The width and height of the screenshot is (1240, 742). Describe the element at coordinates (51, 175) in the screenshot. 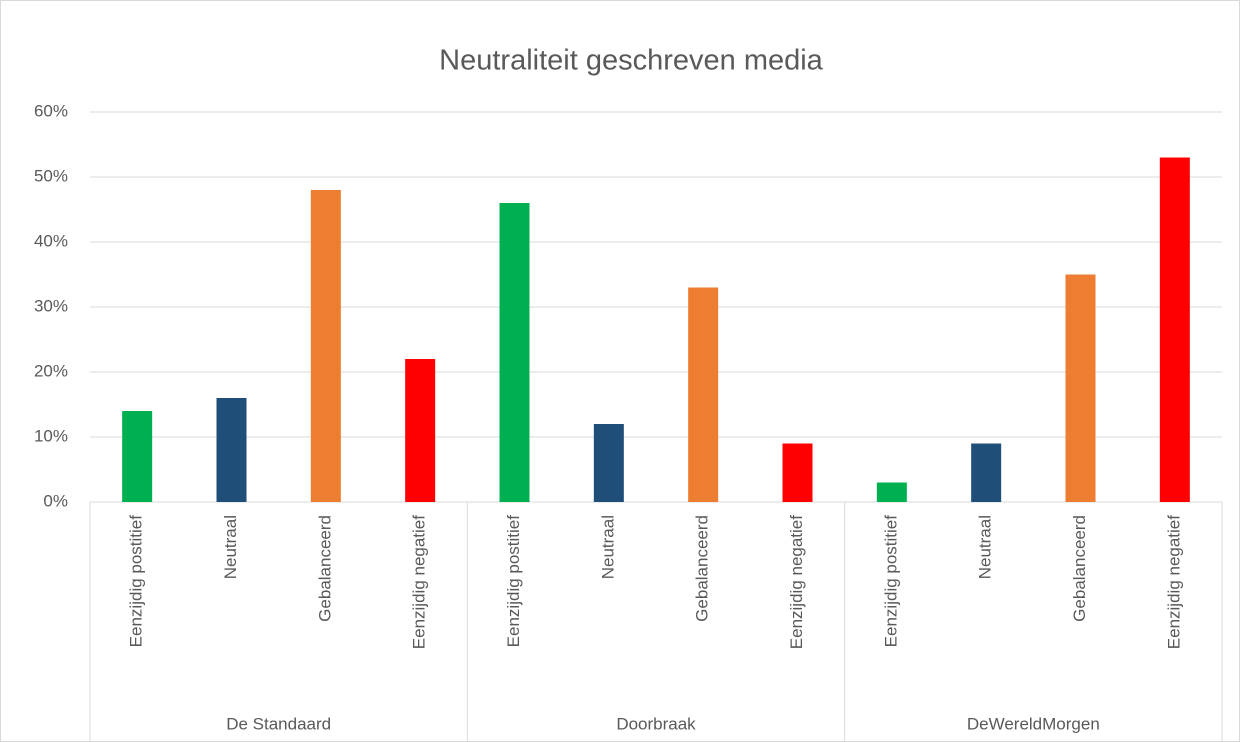

I see `y-tick-label: 50%` at that location.